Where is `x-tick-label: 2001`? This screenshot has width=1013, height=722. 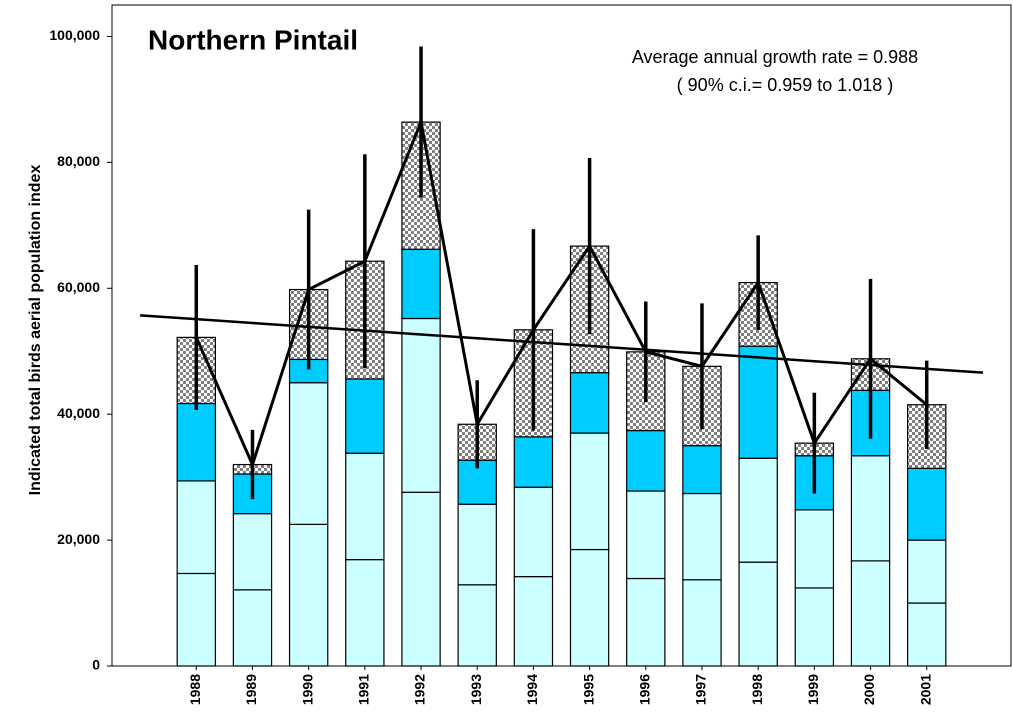 x-tick-label: 2001 is located at coordinates (925, 689).